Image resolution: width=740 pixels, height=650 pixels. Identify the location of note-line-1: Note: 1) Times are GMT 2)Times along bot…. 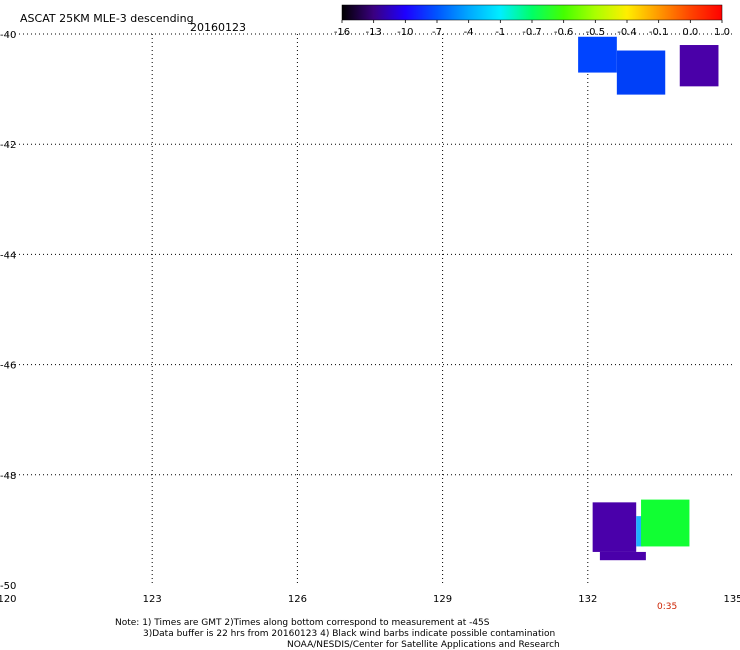
(302, 623).